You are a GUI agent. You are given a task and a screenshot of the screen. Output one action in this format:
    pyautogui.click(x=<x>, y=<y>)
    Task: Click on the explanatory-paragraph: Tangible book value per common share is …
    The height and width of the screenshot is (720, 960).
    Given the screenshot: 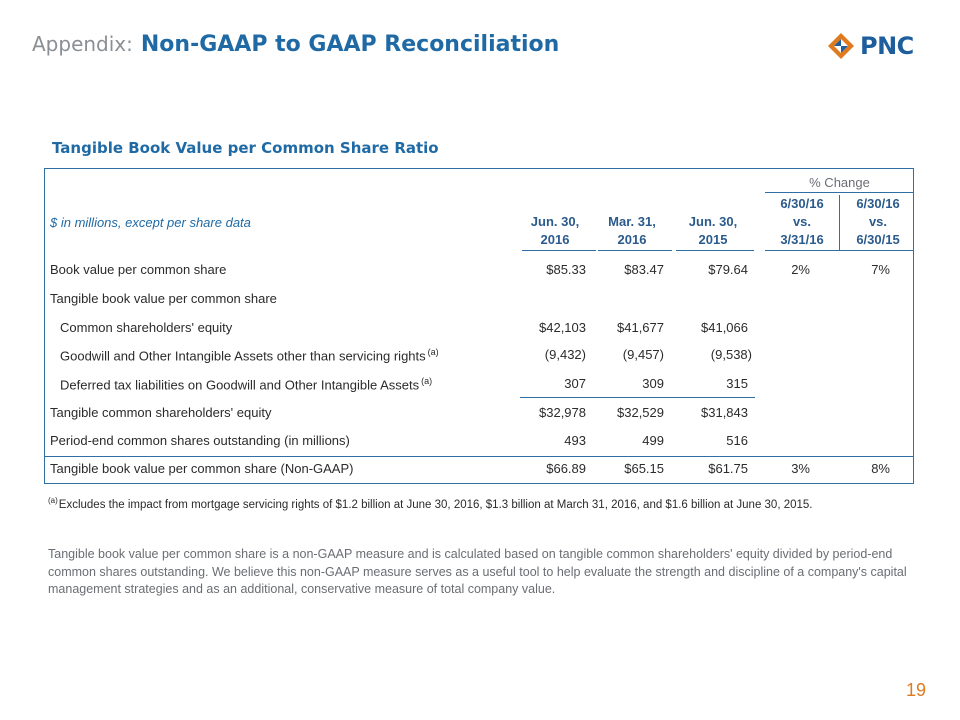 What is the action you would take?
    pyautogui.click(x=477, y=571)
    